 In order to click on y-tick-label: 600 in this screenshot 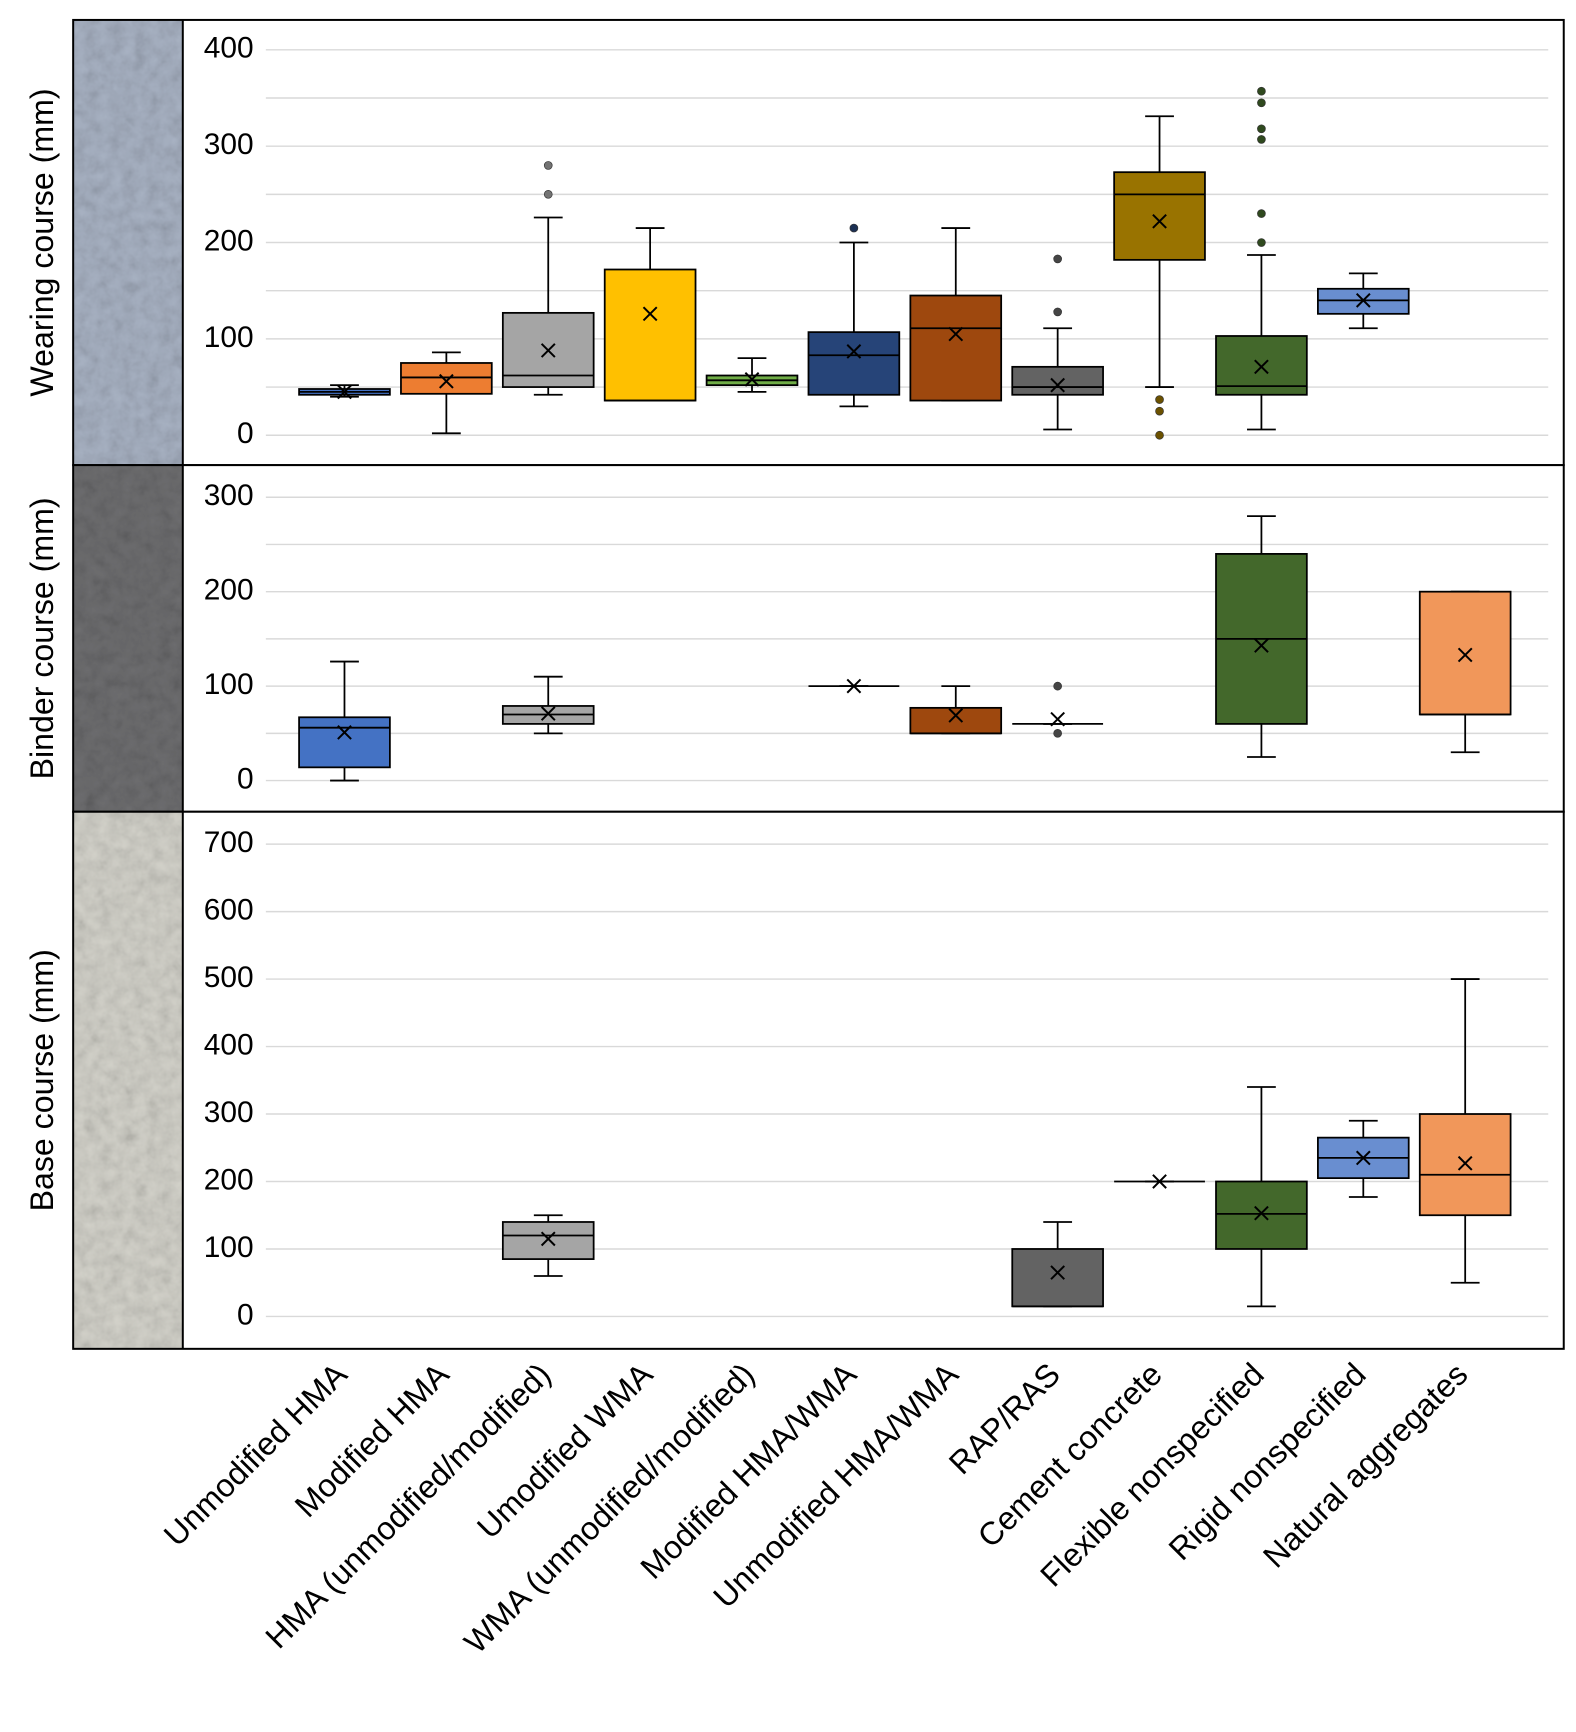, I will do `click(229, 909)`.